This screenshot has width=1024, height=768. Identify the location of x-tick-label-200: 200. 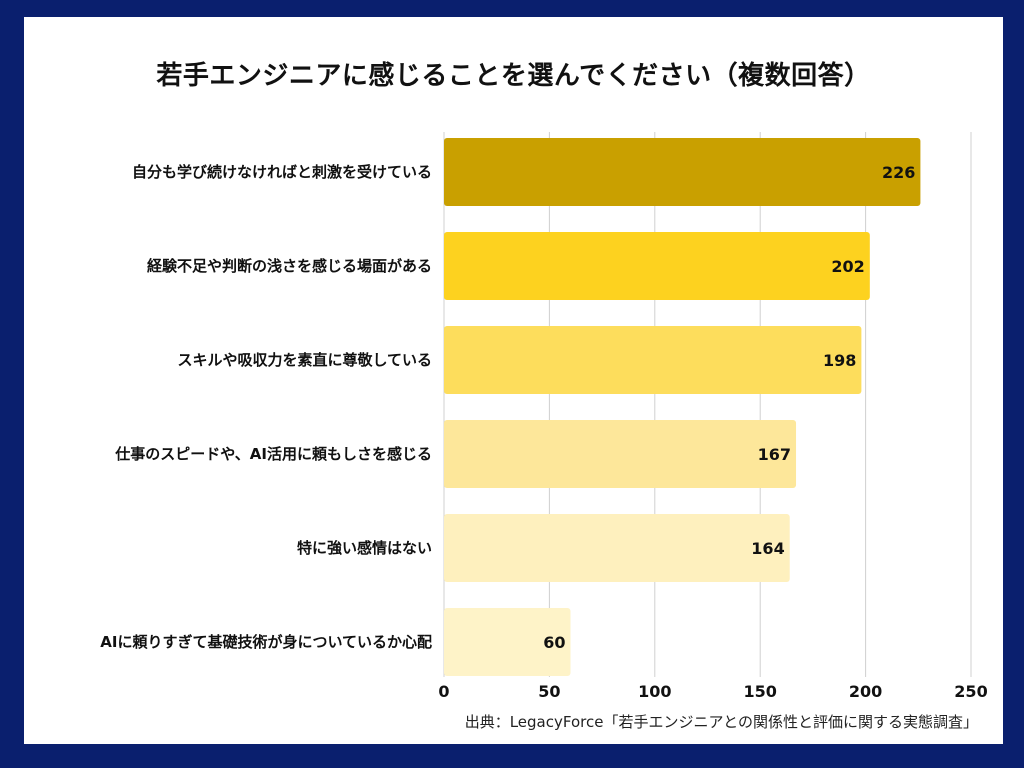
(865, 691).